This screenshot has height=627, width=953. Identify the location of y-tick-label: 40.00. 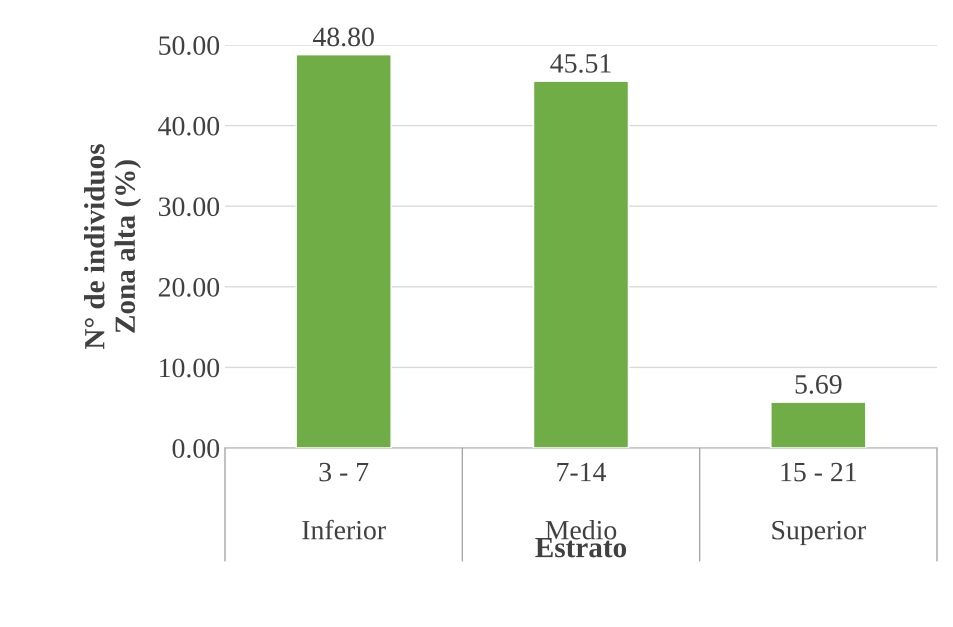
(189, 126).